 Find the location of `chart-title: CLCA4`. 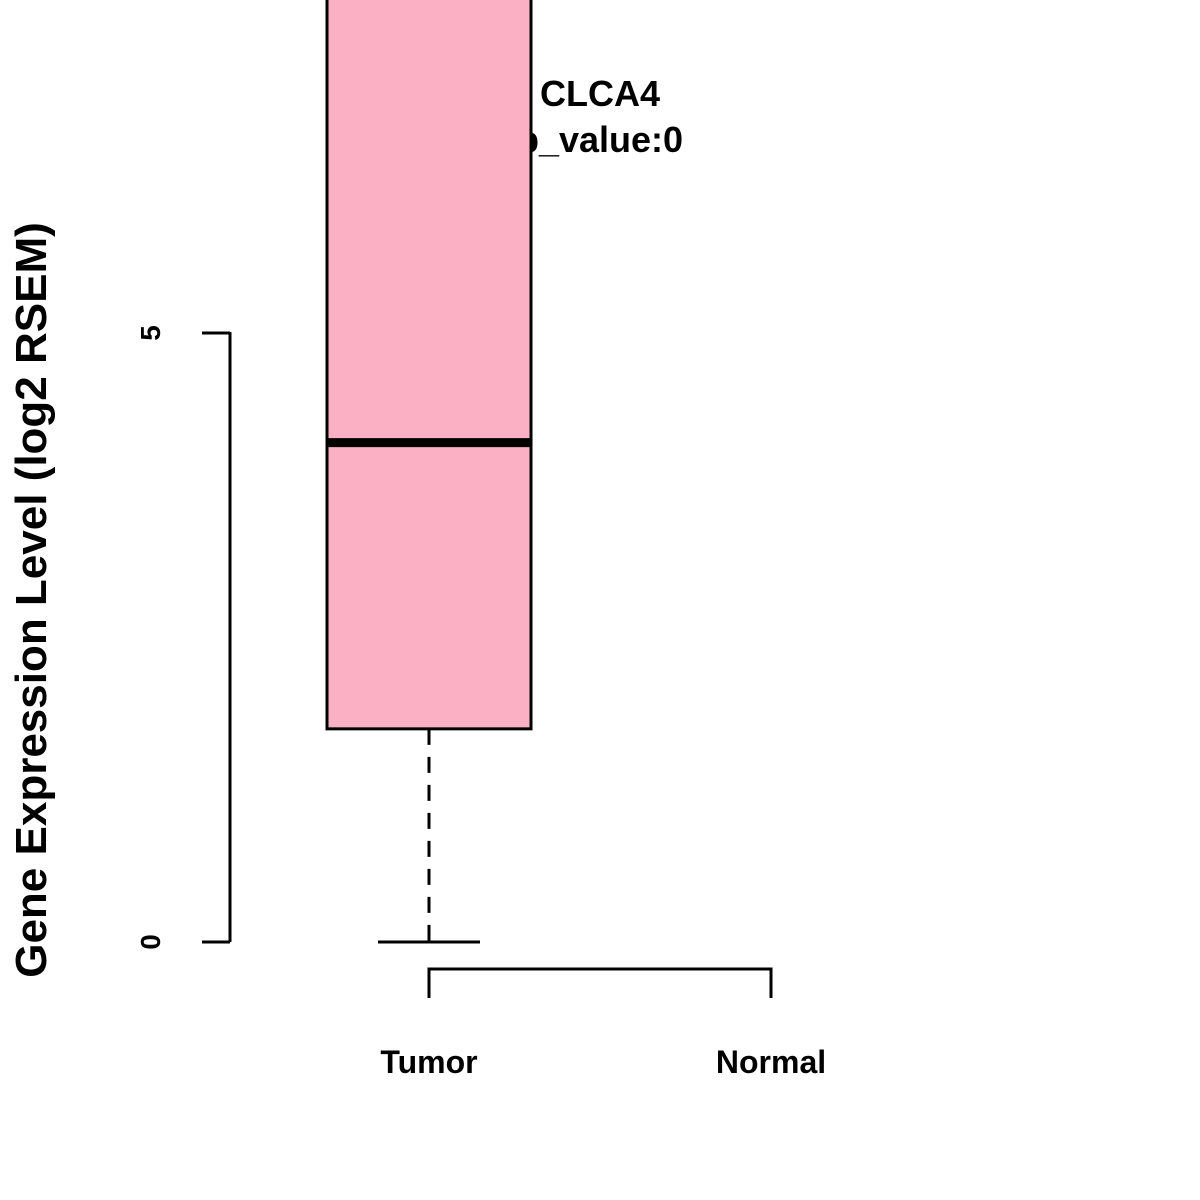

chart-title: CLCA4 is located at coordinates (600, 93).